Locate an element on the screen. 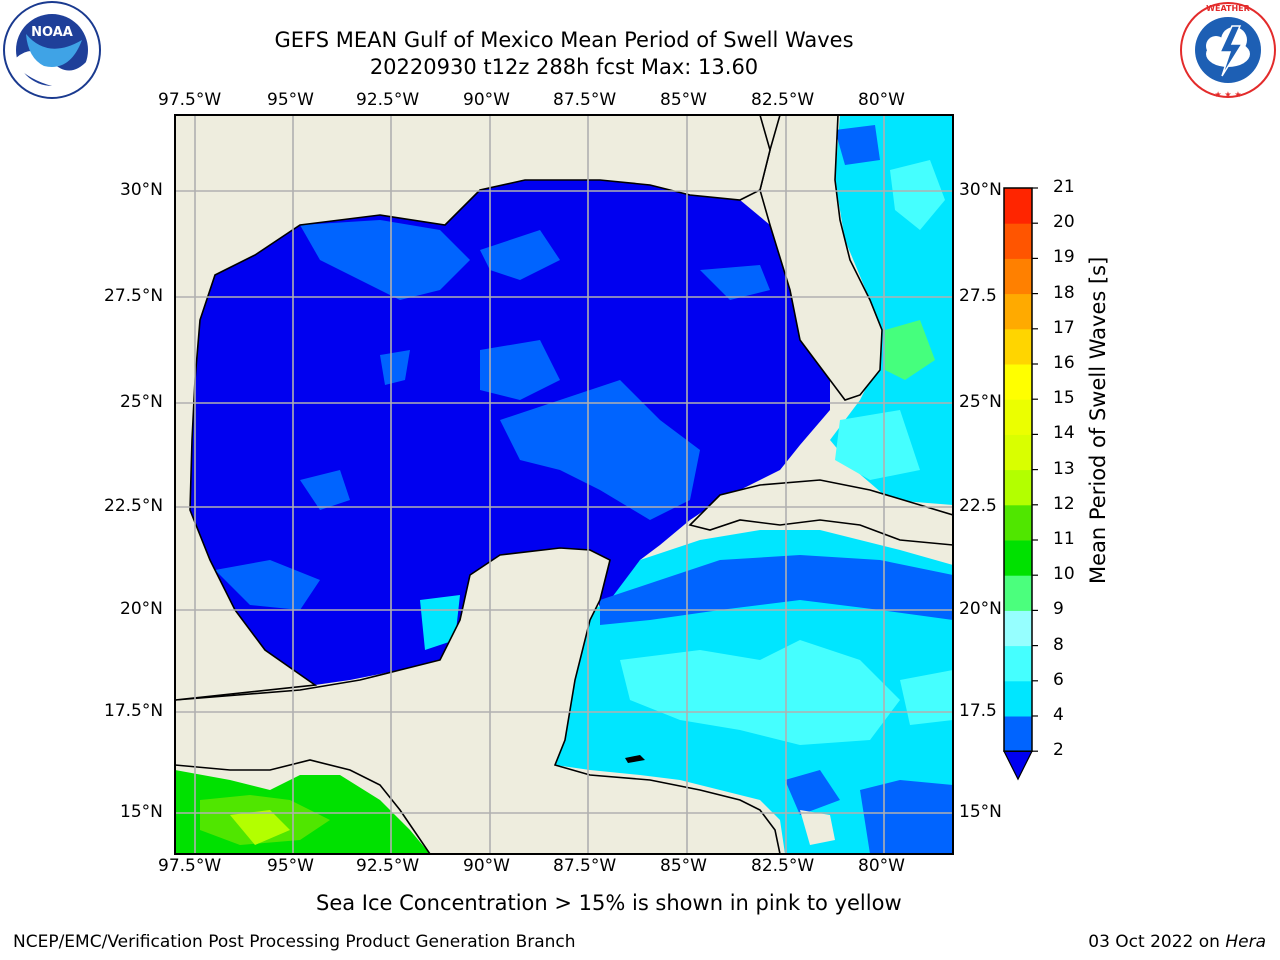  lon-label-top: 82.5°W is located at coordinates (783, 100).